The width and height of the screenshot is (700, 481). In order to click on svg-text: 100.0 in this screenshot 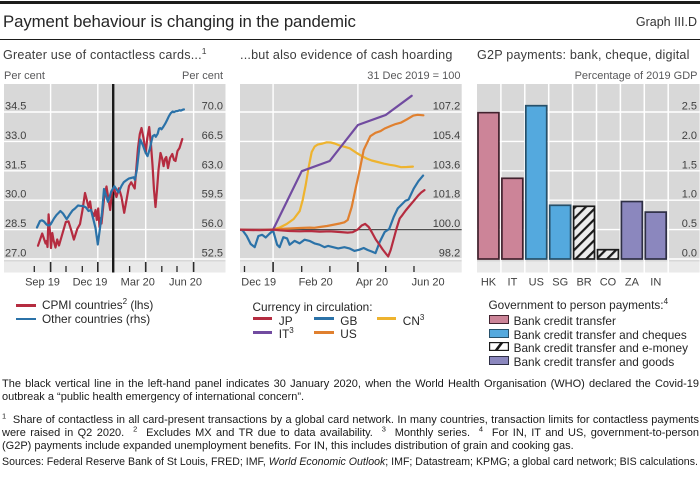, I will do `click(447, 224)`.